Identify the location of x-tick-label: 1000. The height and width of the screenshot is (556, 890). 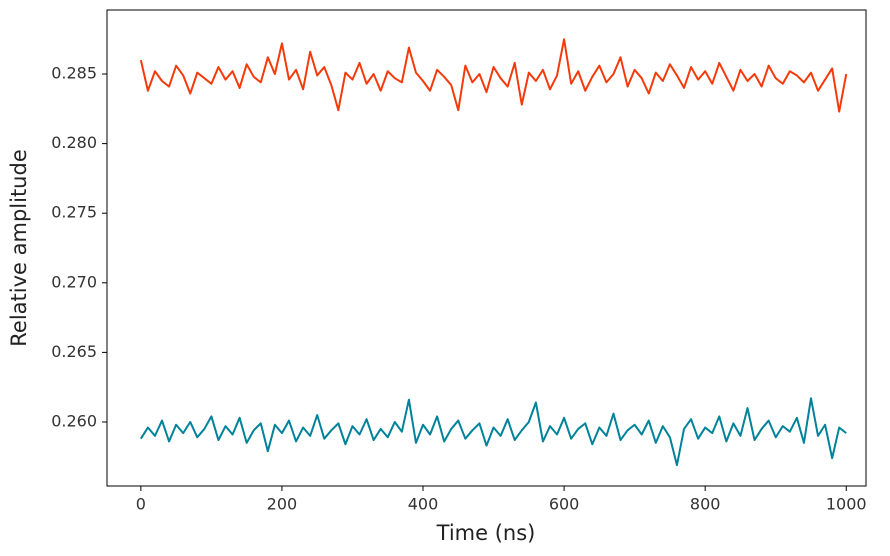
(846, 504).